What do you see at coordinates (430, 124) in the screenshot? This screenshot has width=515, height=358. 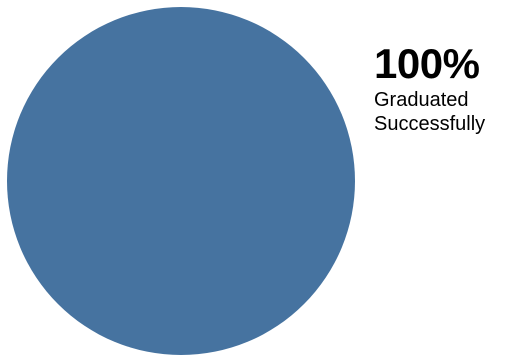 I see `slice-label-line-2: Successfully` at bounding box center [430, 124].